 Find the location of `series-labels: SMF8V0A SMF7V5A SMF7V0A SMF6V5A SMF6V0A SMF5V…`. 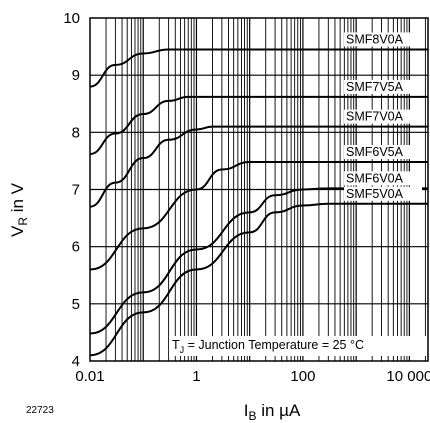

series-labels: SMF8V0A SMF7V5A SMF7V0A SMF6V5A SMF6V0A SMF5V… is located at coordinates (375, 116).